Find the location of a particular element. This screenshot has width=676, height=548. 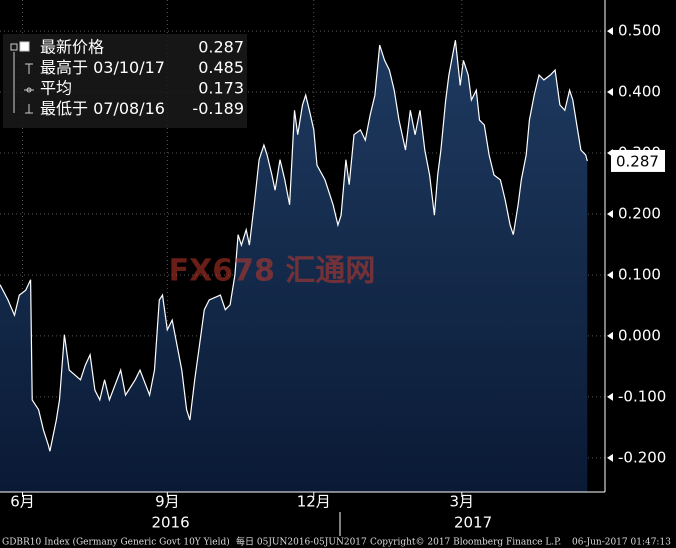

legend-box is located at coordinates (125, 81).